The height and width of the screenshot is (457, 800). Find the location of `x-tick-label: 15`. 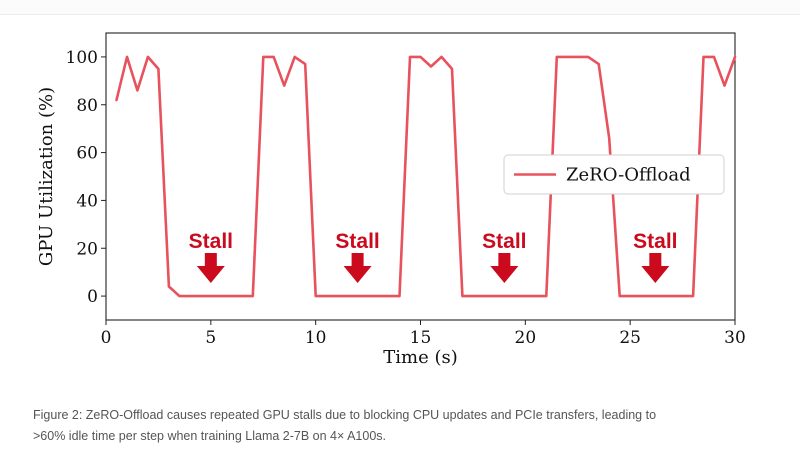

x-tick-label: 15 is located at coordinates (421, 338).